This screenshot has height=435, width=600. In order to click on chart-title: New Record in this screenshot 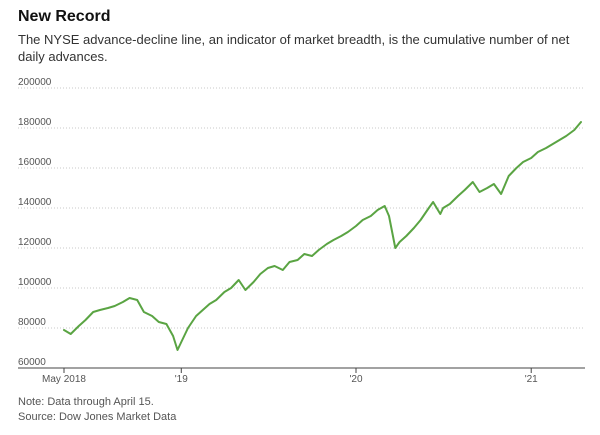, I will do `click(64, 16)`.